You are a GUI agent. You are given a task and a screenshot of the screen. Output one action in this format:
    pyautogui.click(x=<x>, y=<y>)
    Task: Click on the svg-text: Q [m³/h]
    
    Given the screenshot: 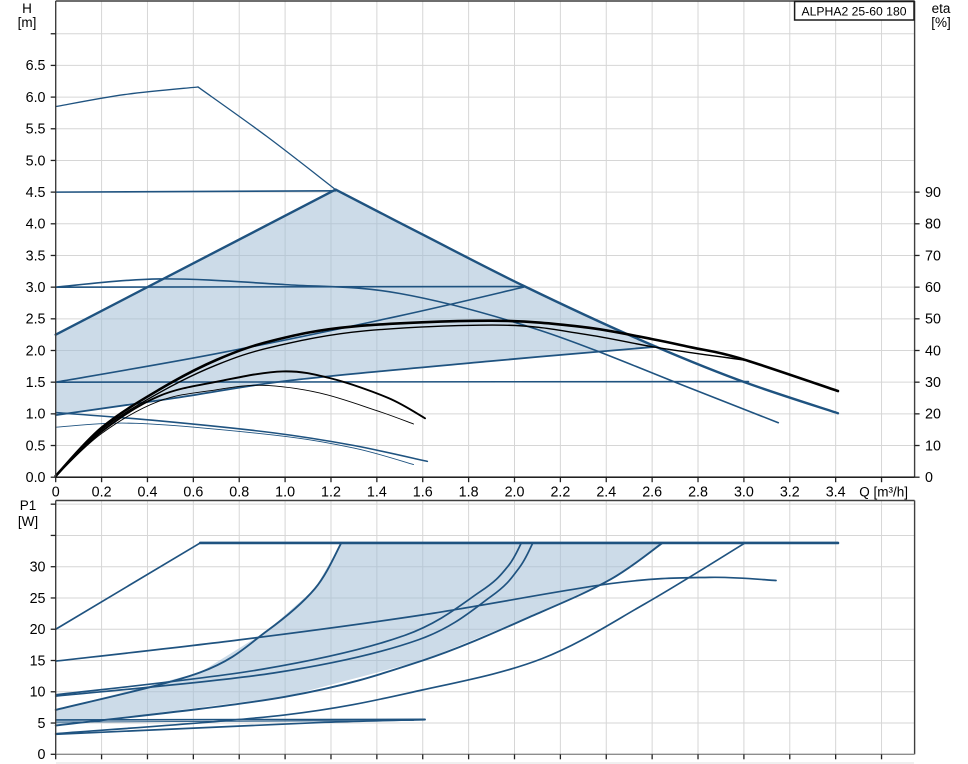 What is the action you would take?
    pyautogui.click(x=883, y=492)
    